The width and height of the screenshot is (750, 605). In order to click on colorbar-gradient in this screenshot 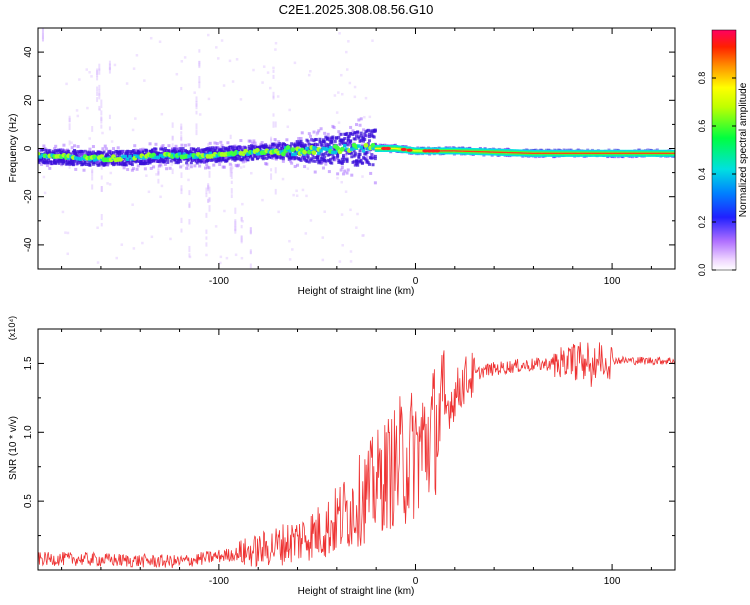, I will do `click(724, 150)`.